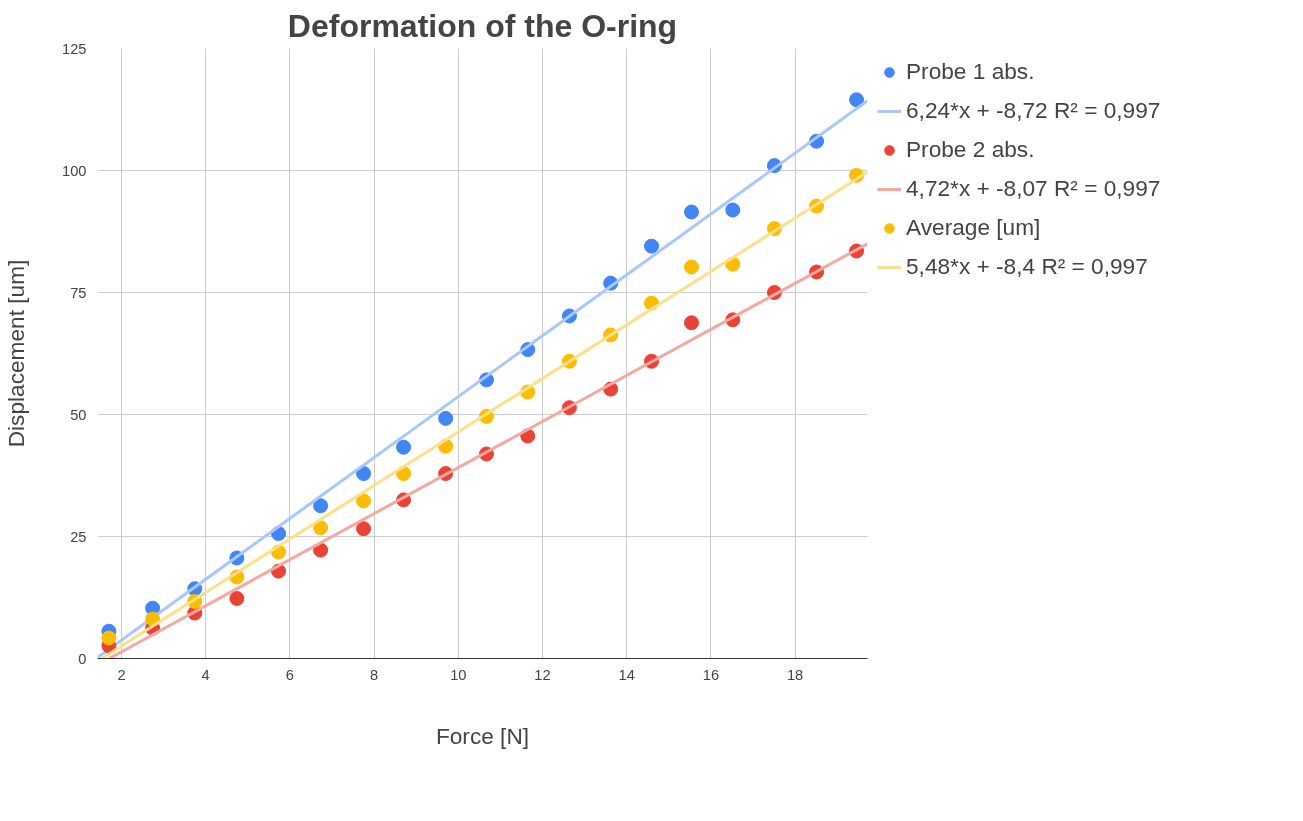 This screenshot has height=821, width=1303. I want to click on y-tick-label: 75, so click(78, 292).